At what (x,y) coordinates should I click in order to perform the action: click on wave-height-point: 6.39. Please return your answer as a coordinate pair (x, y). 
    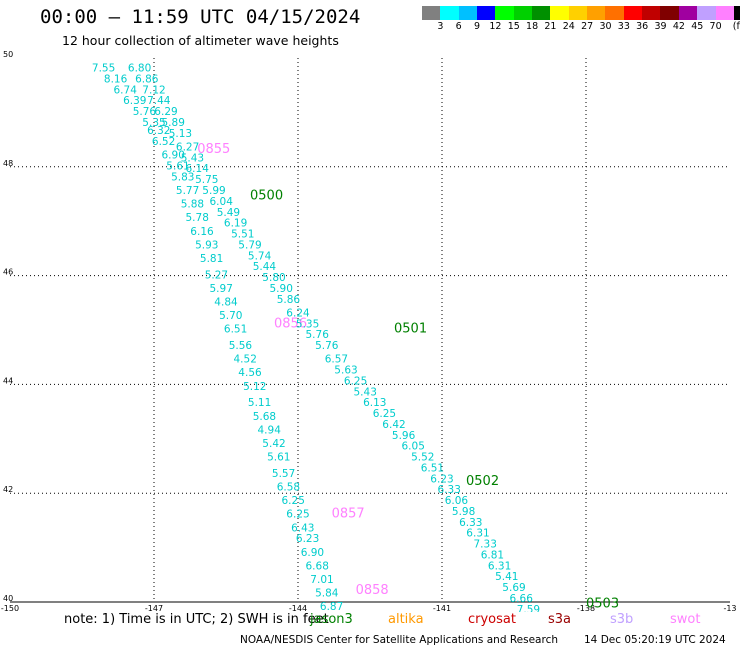
    Looking at the image, I should click on (134, 101).